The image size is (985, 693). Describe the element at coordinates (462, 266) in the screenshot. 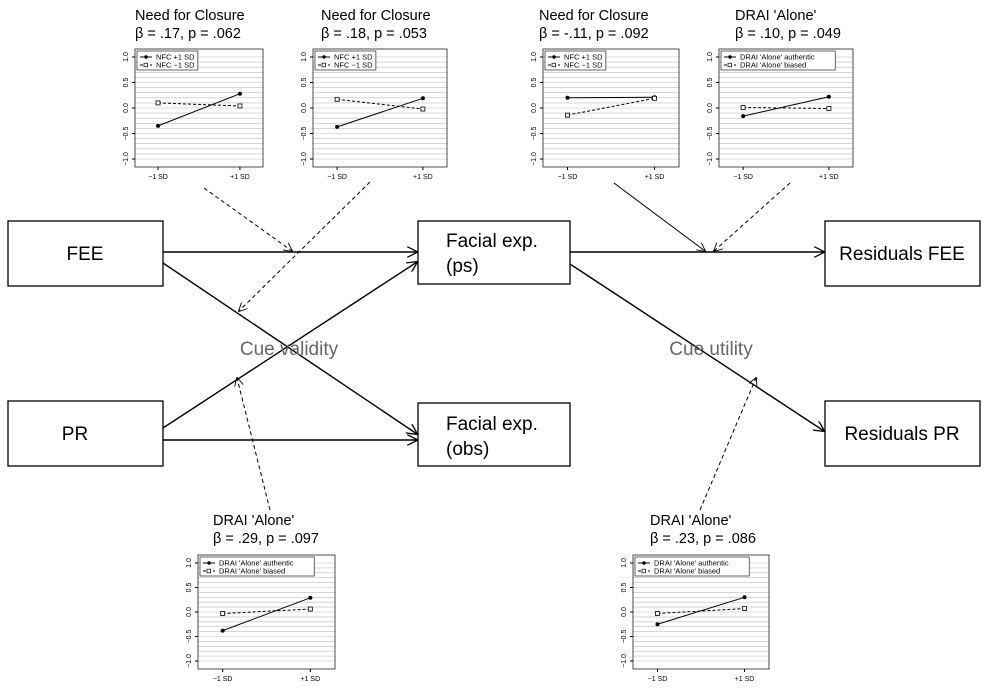

I see `node-facial-ps-label-2: (ps)` at that location.